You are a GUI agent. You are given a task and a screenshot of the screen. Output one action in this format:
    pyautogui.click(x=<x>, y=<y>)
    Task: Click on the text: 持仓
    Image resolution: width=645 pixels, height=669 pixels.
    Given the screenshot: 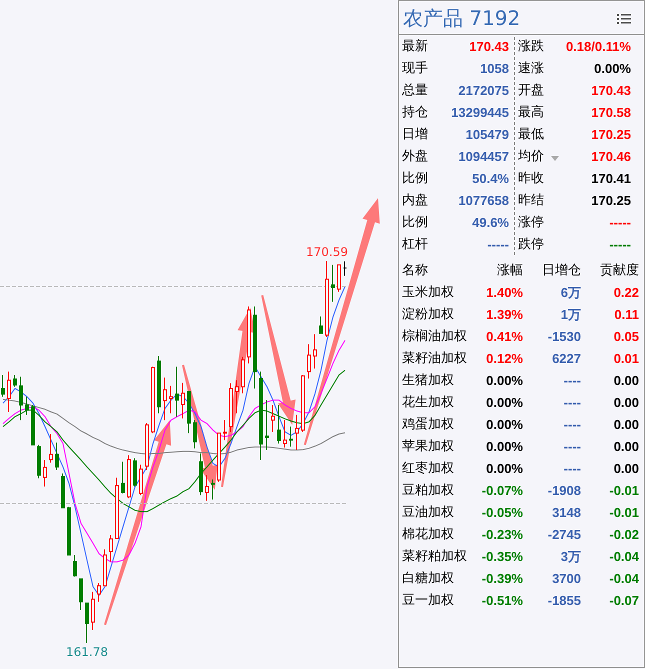 What is the action you would take?
    pyautogui.click(x=415, y=113)
    